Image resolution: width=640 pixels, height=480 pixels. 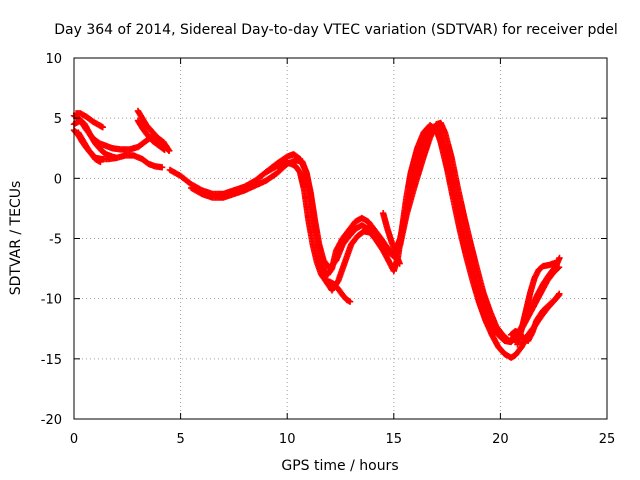 I want to click on x-tick-label: 20, so click(x=500, y=439).